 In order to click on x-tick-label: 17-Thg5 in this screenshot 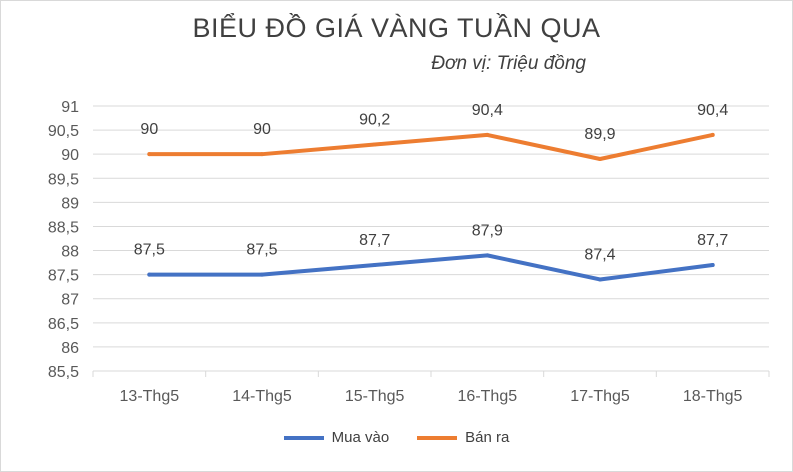, I will do `click(600, 396)`.